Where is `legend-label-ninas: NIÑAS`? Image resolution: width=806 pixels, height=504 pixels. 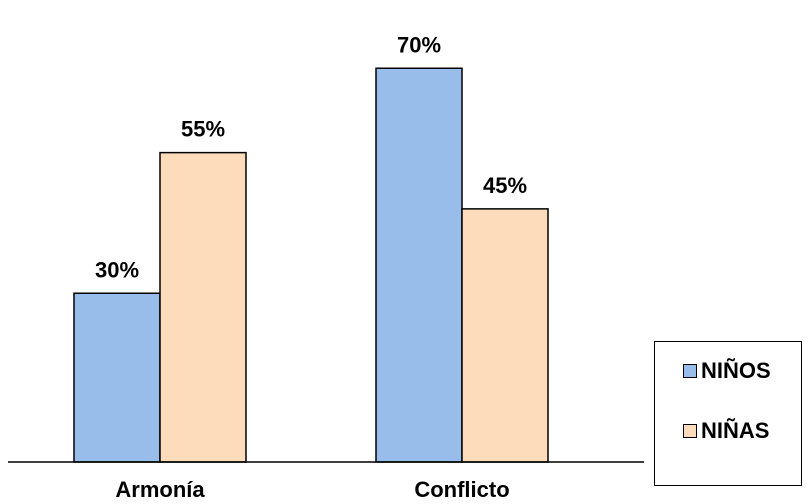
legend-label-ninas: NIÑAS is located at coordinates (735, 430).